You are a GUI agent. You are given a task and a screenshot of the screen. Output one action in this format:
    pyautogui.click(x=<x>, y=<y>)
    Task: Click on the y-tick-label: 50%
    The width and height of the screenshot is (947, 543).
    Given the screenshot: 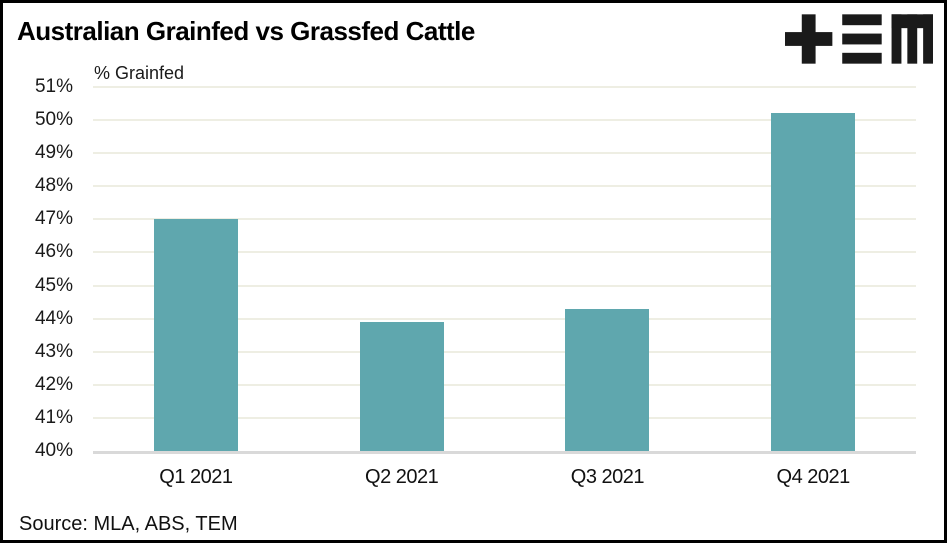 What is the action you would take?
    pyautogui.click(x=53, y=120)
    